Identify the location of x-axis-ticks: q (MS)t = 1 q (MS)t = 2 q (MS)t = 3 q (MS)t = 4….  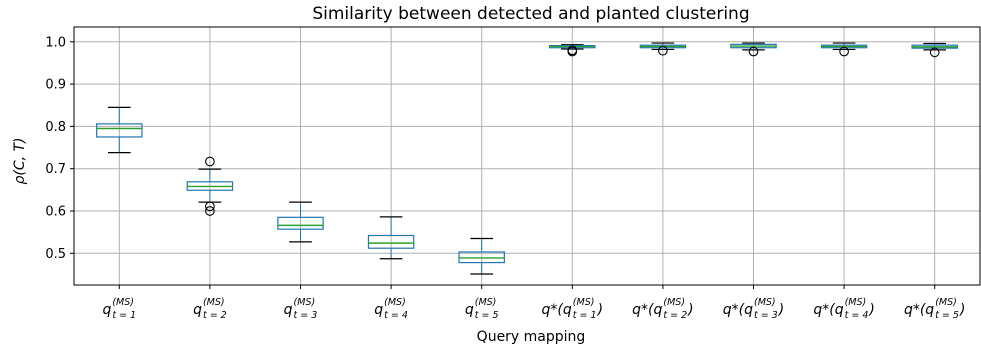
(533, 303).